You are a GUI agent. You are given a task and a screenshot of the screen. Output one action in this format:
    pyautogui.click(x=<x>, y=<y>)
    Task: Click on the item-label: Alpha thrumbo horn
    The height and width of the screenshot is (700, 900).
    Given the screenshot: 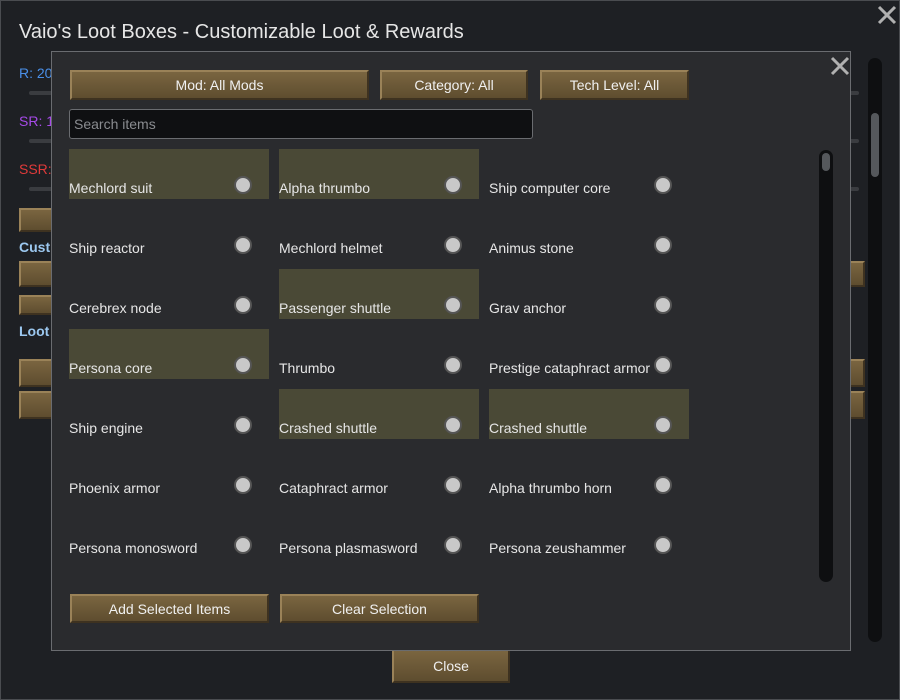 What is the action you would take?
    pyautogui.click(x=550, y=488)
    